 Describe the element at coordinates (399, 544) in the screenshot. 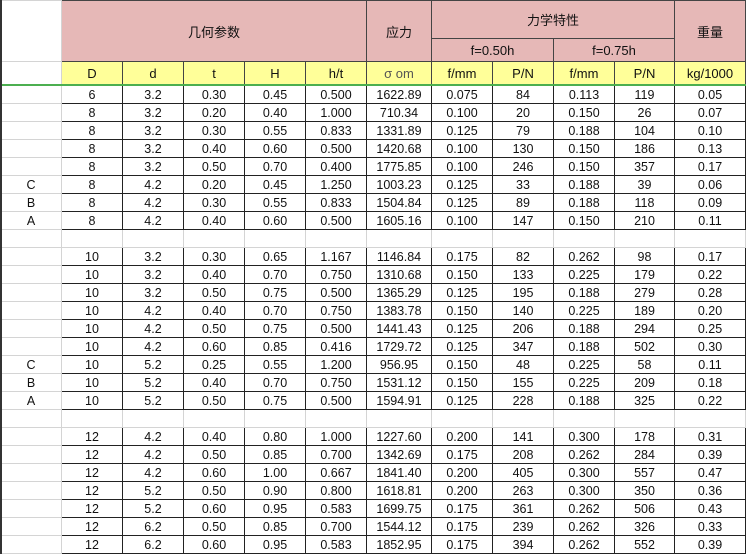

I see `data-cell: 1852.95` at that location.